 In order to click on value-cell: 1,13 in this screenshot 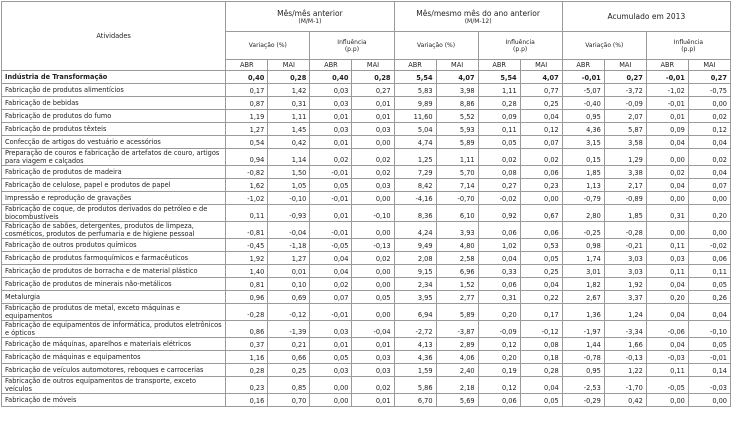, I will do `click(583, 185)`.